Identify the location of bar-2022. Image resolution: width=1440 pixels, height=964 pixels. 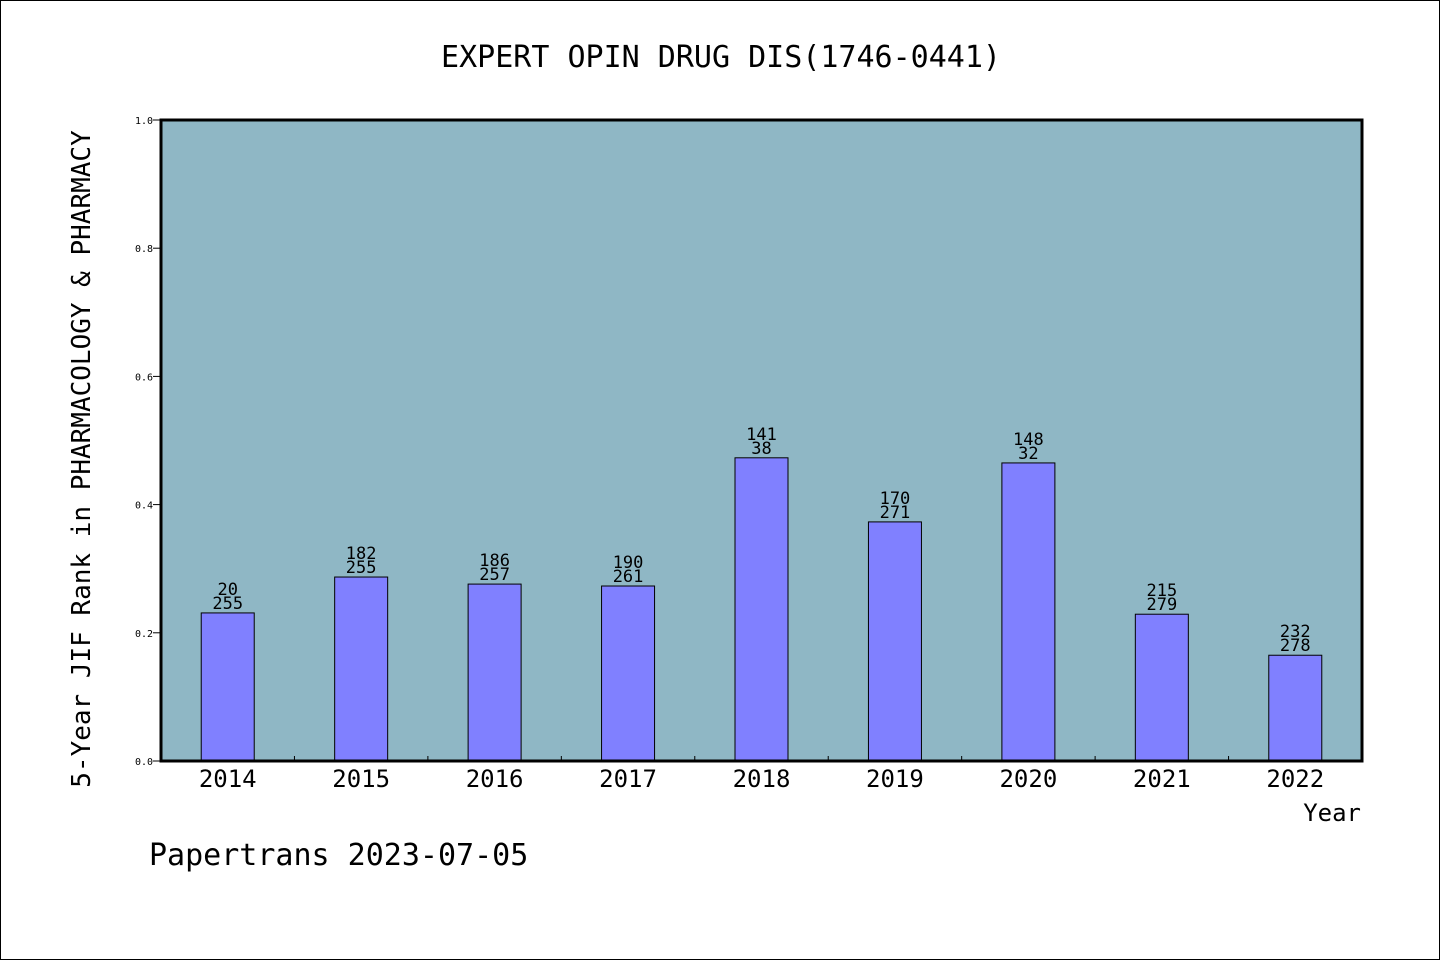
(1295, 708).